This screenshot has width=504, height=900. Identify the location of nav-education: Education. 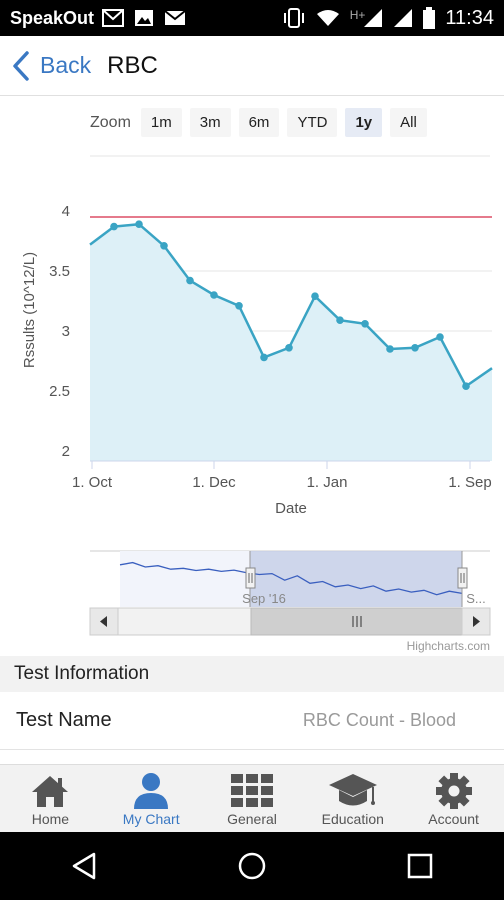
(352, 798).